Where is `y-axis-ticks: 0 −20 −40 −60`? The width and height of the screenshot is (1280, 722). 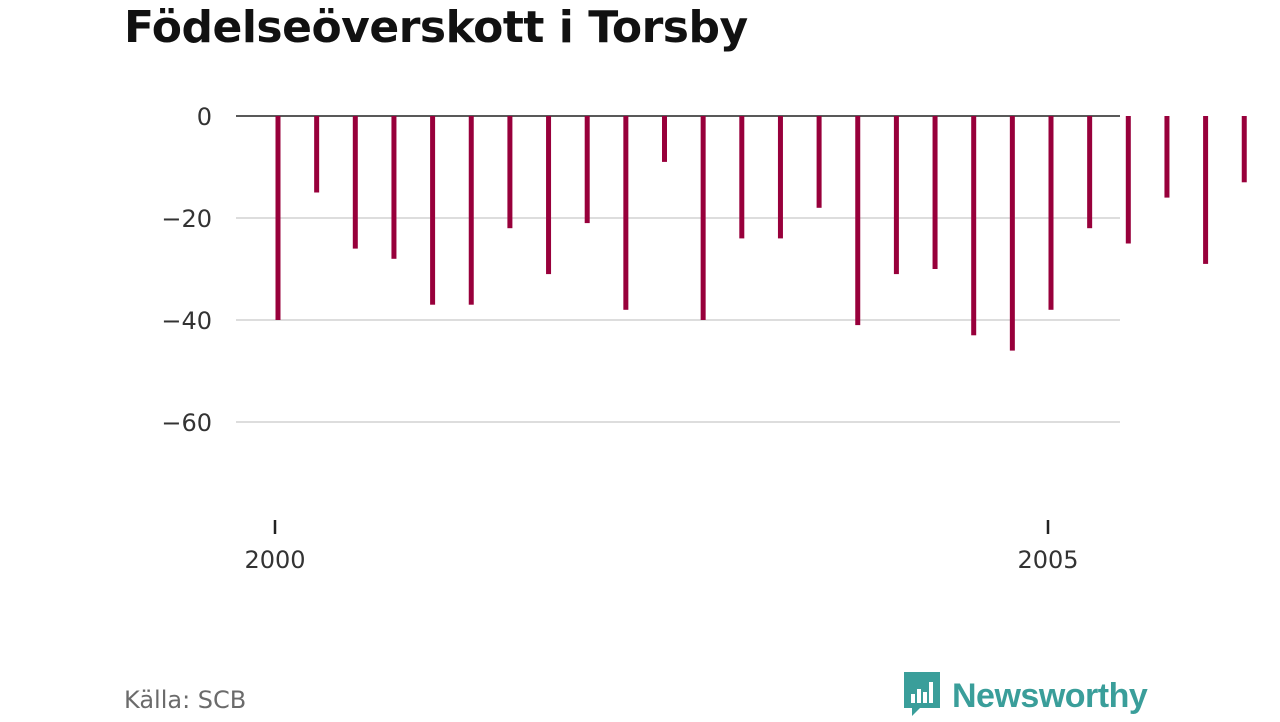 y-axis-ticks: 0 −20 −40 −60 is located at coordinates (186, 270).